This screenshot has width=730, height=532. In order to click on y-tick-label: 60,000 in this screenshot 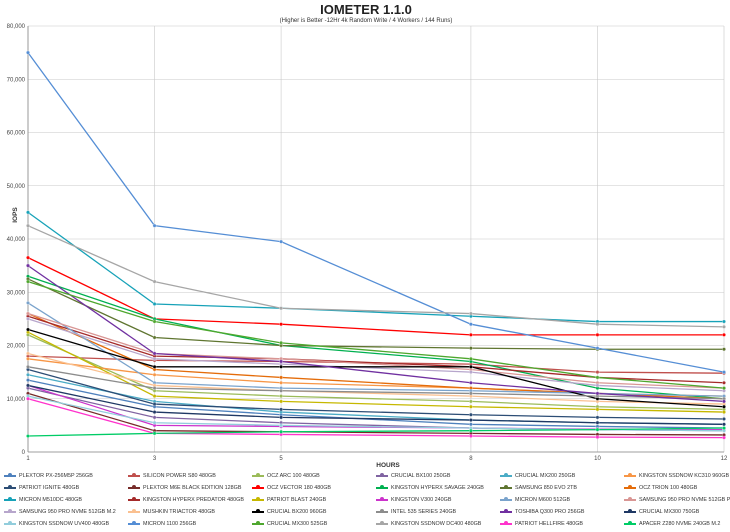, I will do `click(16, 134)`.